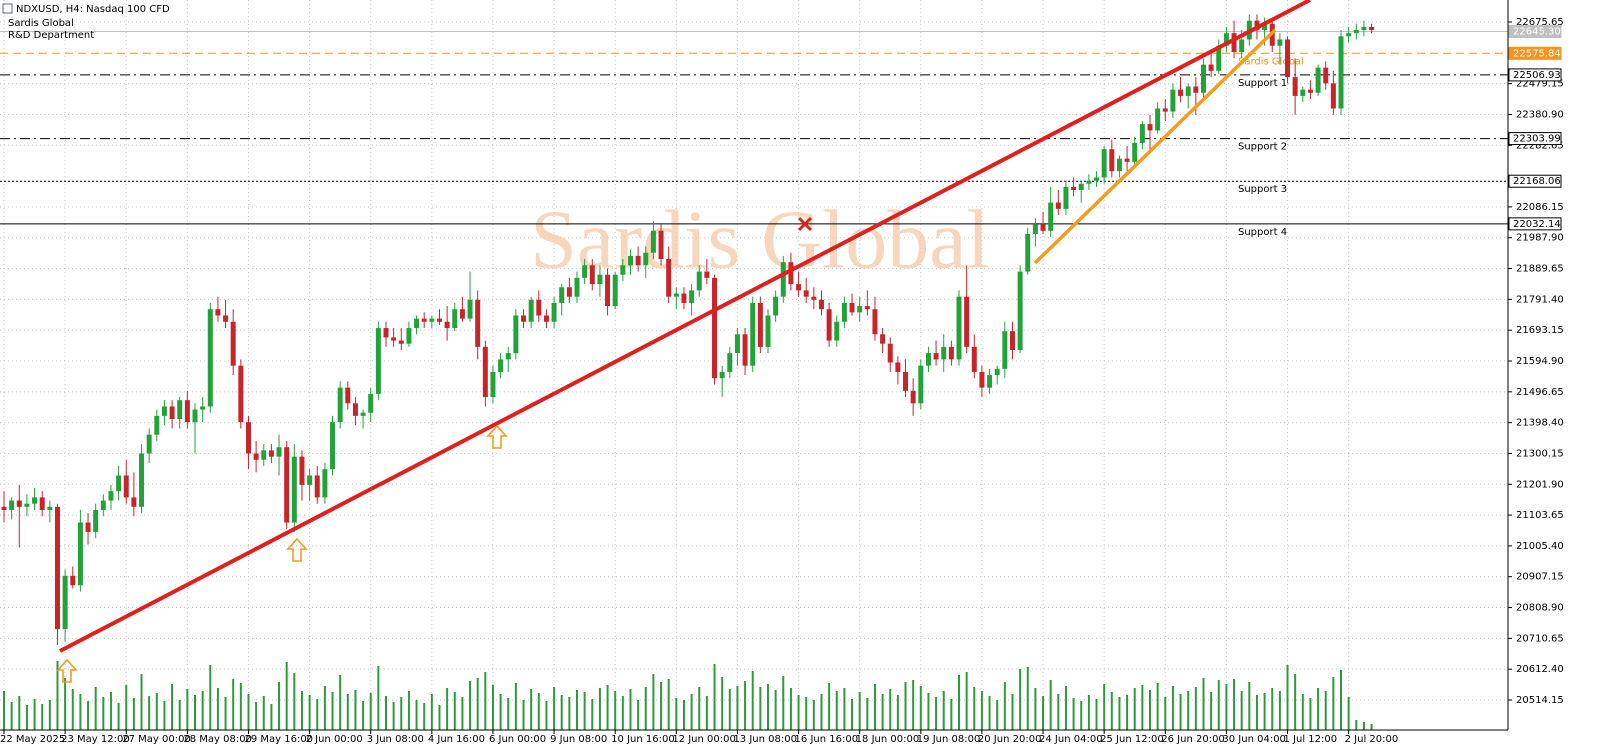 The image size is (1600, 756). What do you see at coordinates (1537, 53) in the screenshot?
I see `level-price-label: 22575.84` at bounding box center [1537, 53].